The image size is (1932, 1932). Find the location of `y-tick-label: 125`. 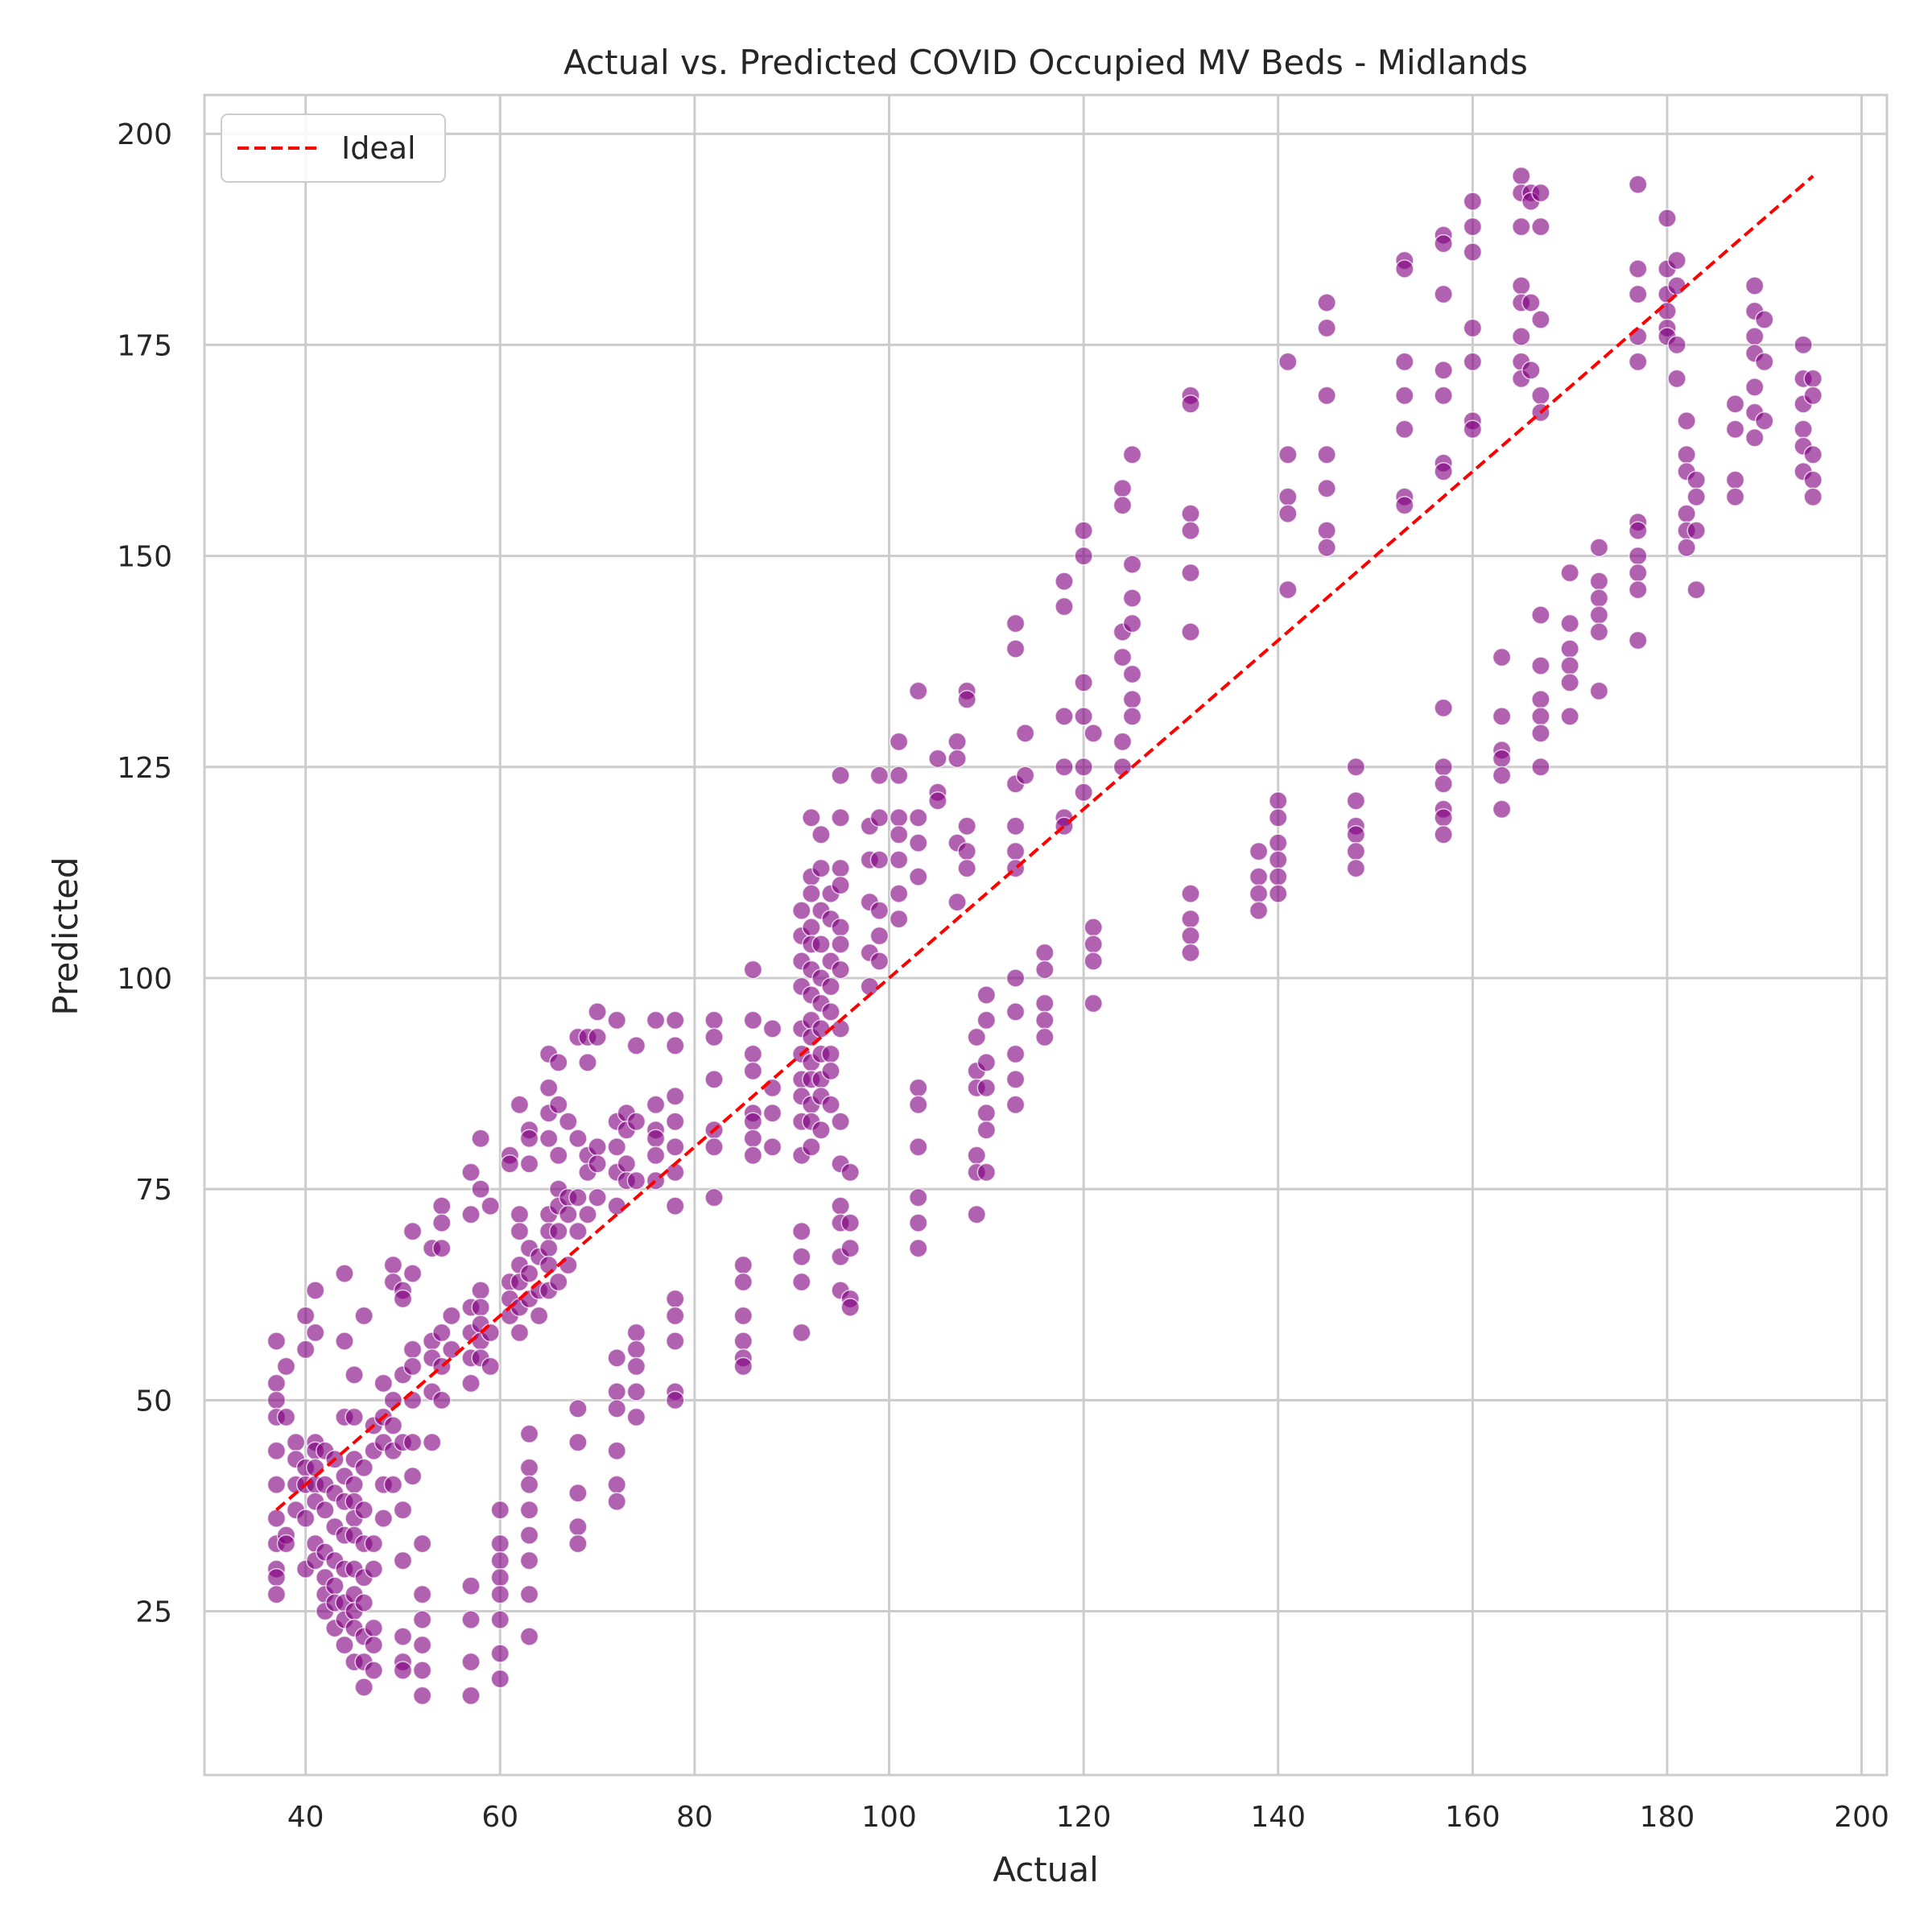

y-tick-label: 125 is located at coordinates (144, 768).